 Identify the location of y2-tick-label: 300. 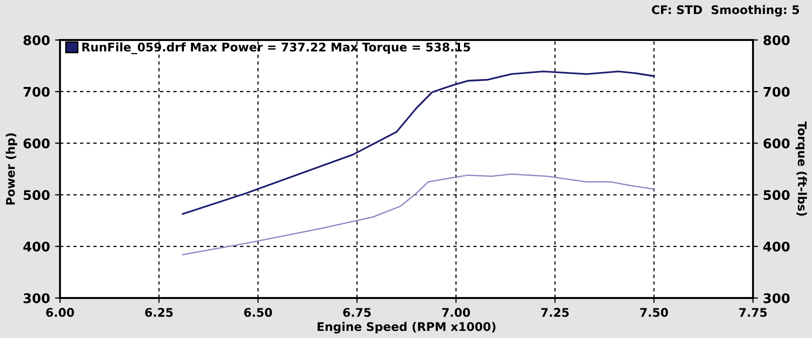
(777, 298).